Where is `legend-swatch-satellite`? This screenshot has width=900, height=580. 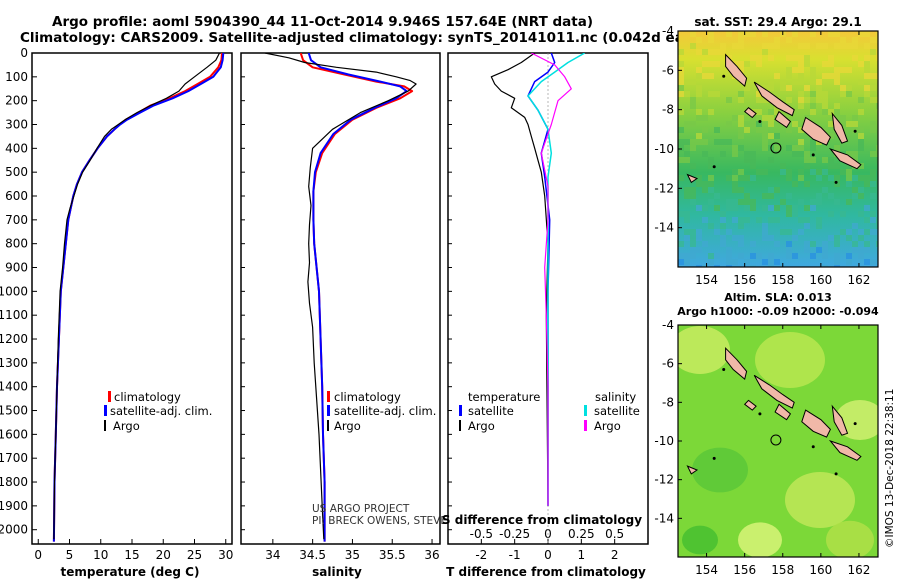
legend-swatch-satellite is located at coordinates (328, 410).